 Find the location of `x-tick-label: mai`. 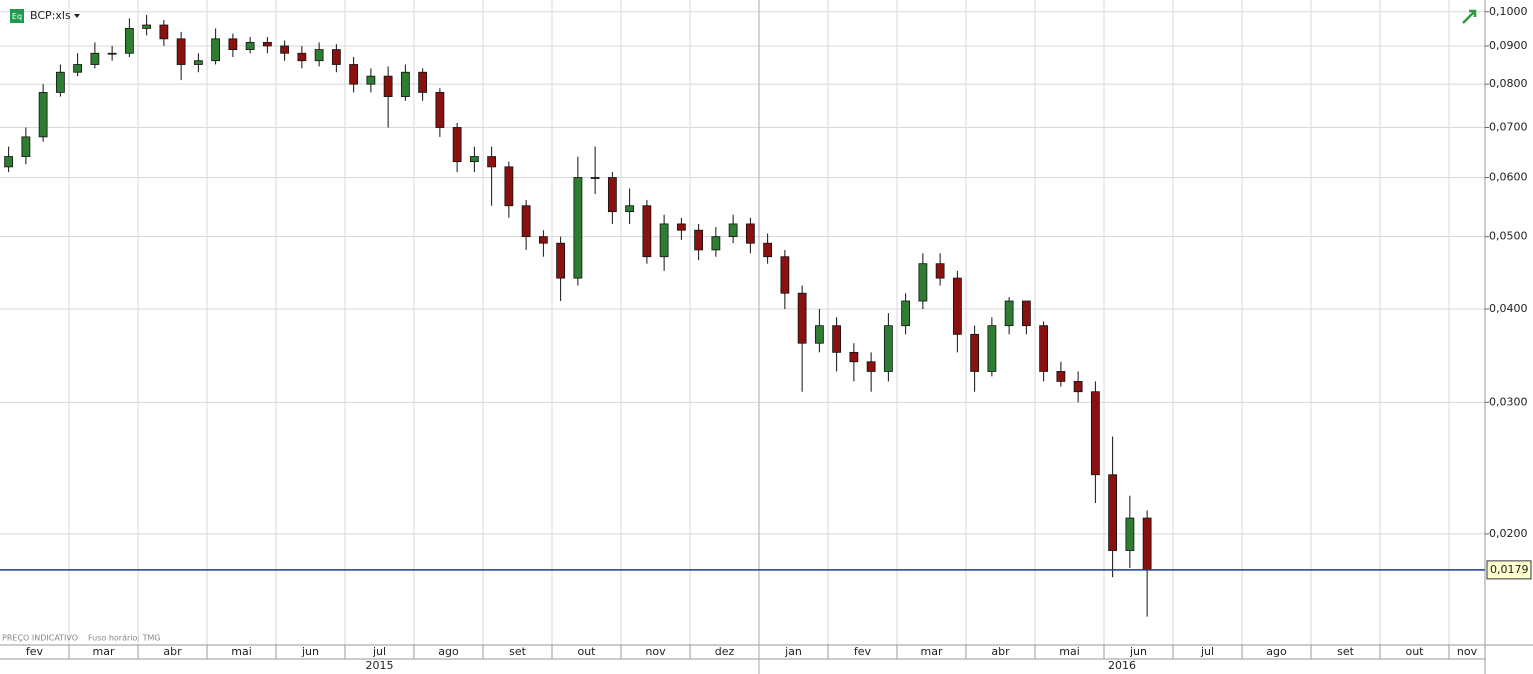

x-tick-label: mai is located at coordinates (241, 651).